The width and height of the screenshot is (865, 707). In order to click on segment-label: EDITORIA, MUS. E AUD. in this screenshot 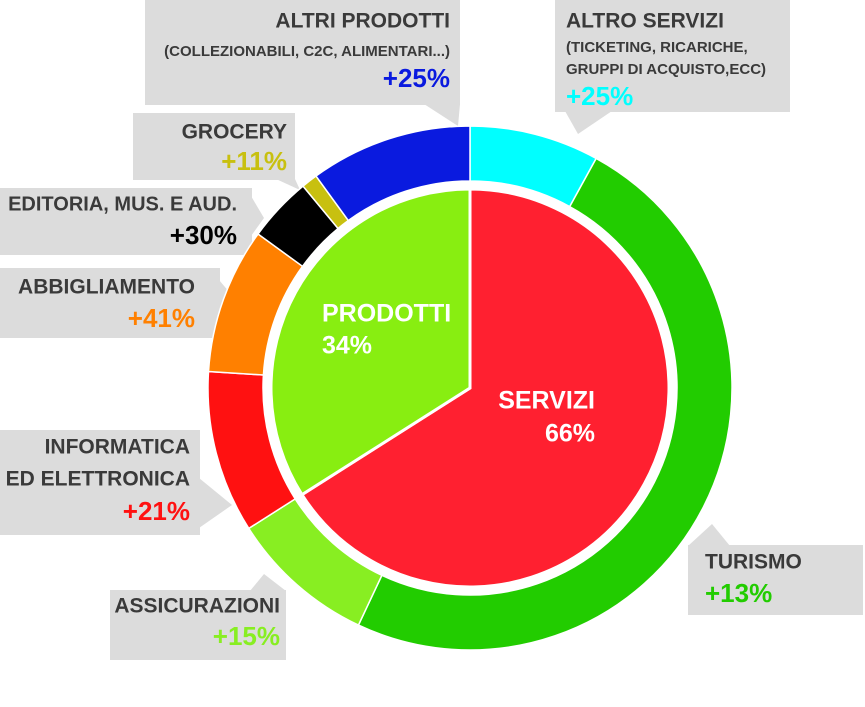, I will do `click(122, 204)`.